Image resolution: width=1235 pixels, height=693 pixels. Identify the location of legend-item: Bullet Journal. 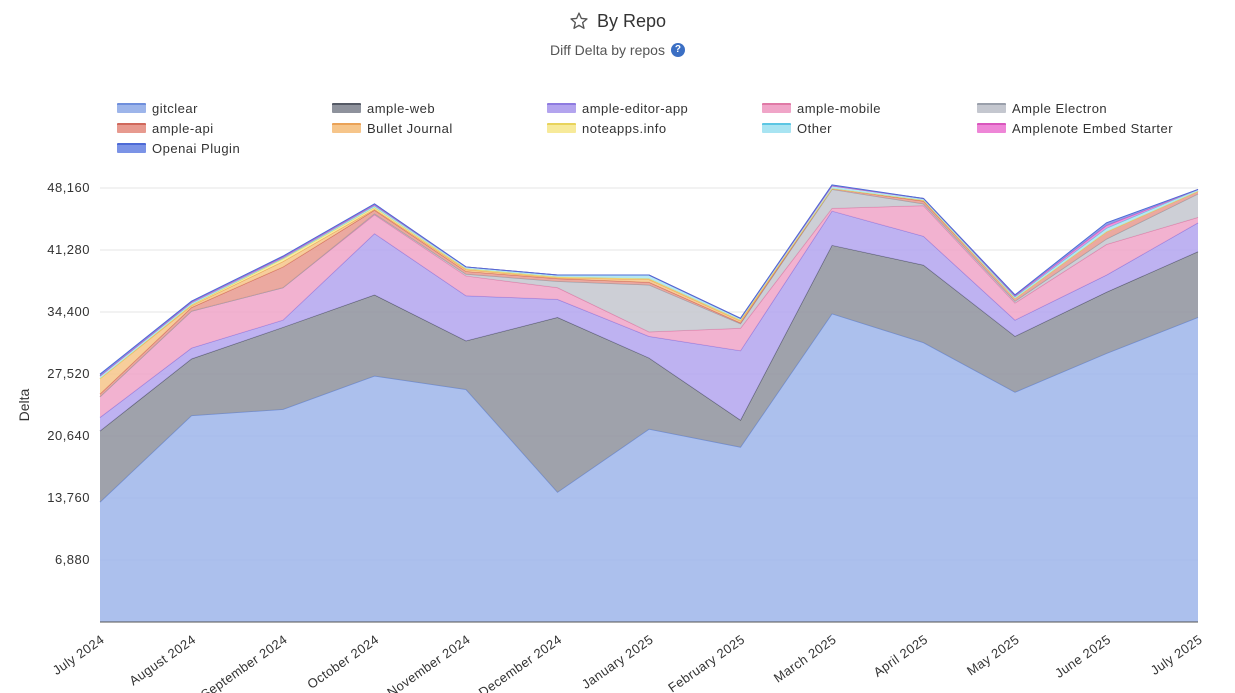
(439, 128).